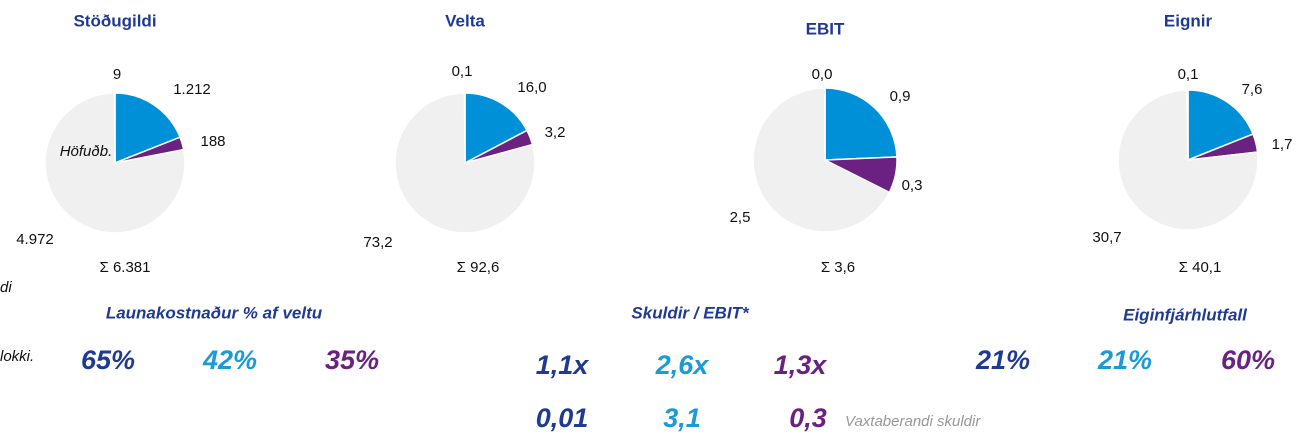  What do you see at coordinates (801, 365) in the screenshot?
I see `kpi-value: 1,3x` at bounding box center [801, 365].